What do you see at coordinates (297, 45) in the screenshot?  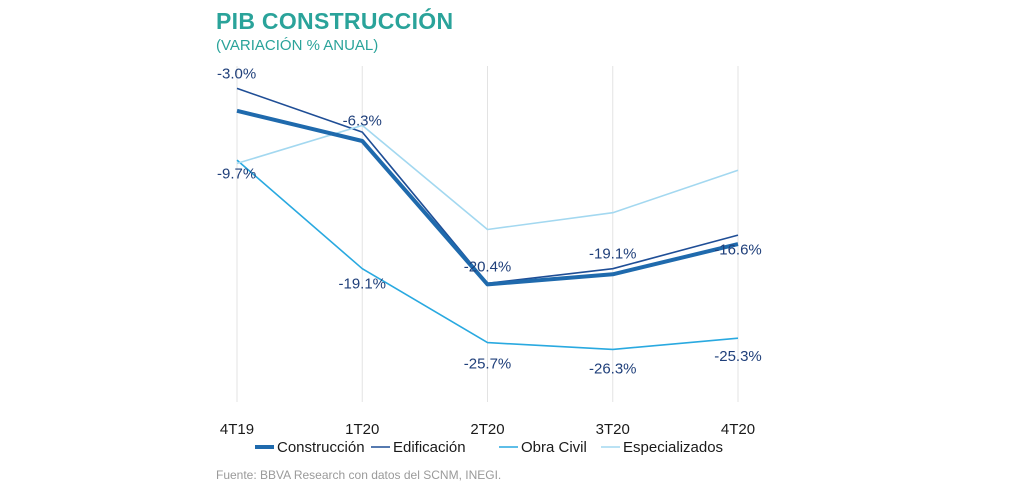 I see `chart-subtitle: (VARIACIÓN % ANUAL)` at bounding box center [297, 45].